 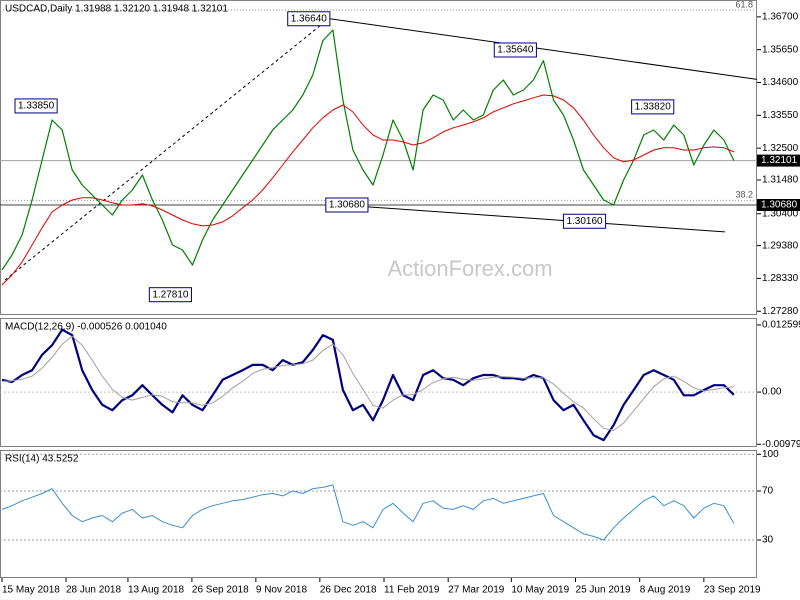 What do you see at coordinates (348, 590) in the screenshot?
I see `x-tick-label: 26 Dec 2018` at bounding box center [348, 590].